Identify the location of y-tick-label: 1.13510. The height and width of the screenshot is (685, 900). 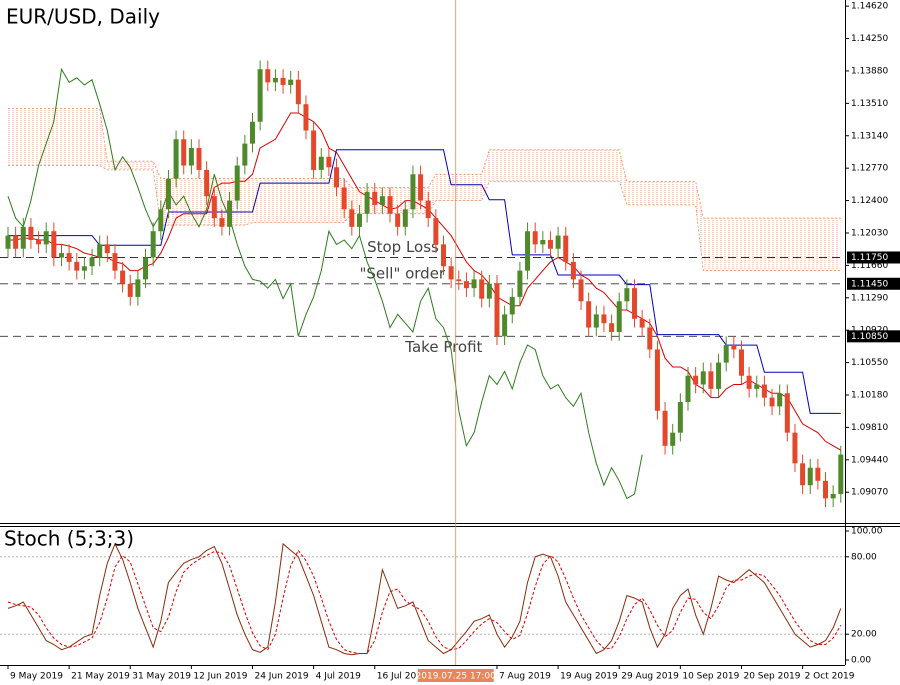
(869, 104).